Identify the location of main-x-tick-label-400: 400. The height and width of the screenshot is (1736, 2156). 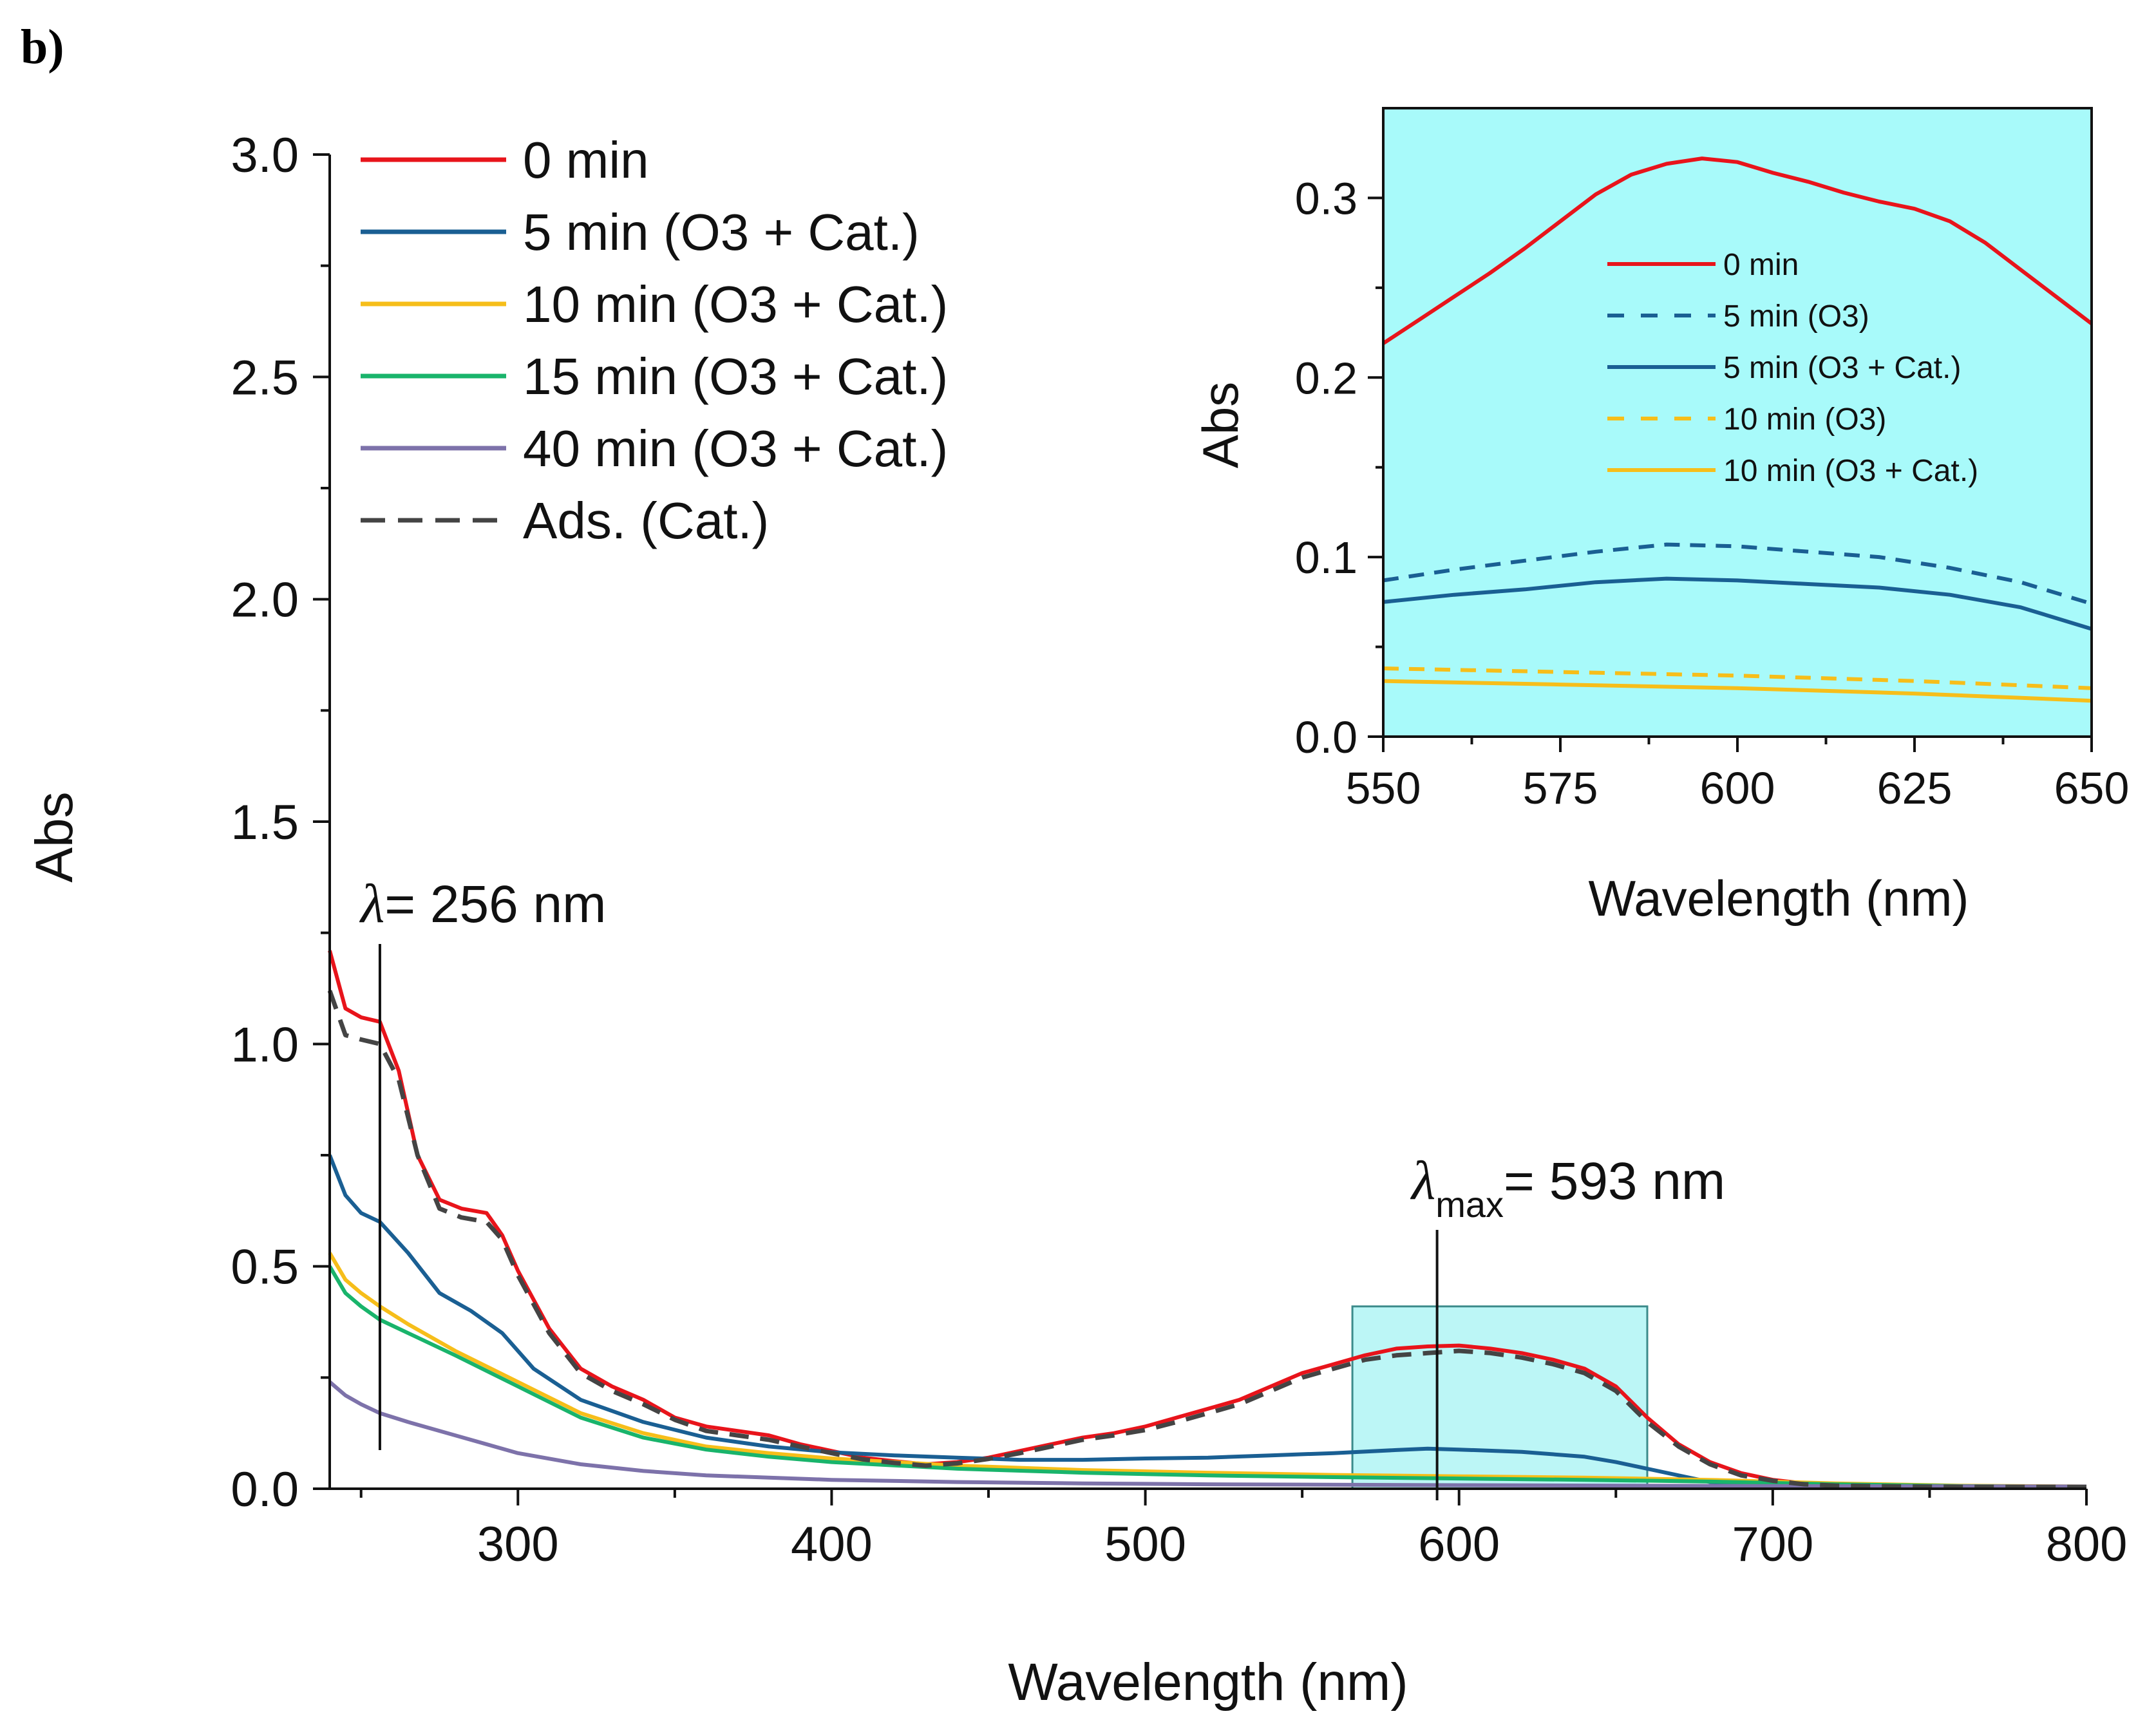
(832, 1545).